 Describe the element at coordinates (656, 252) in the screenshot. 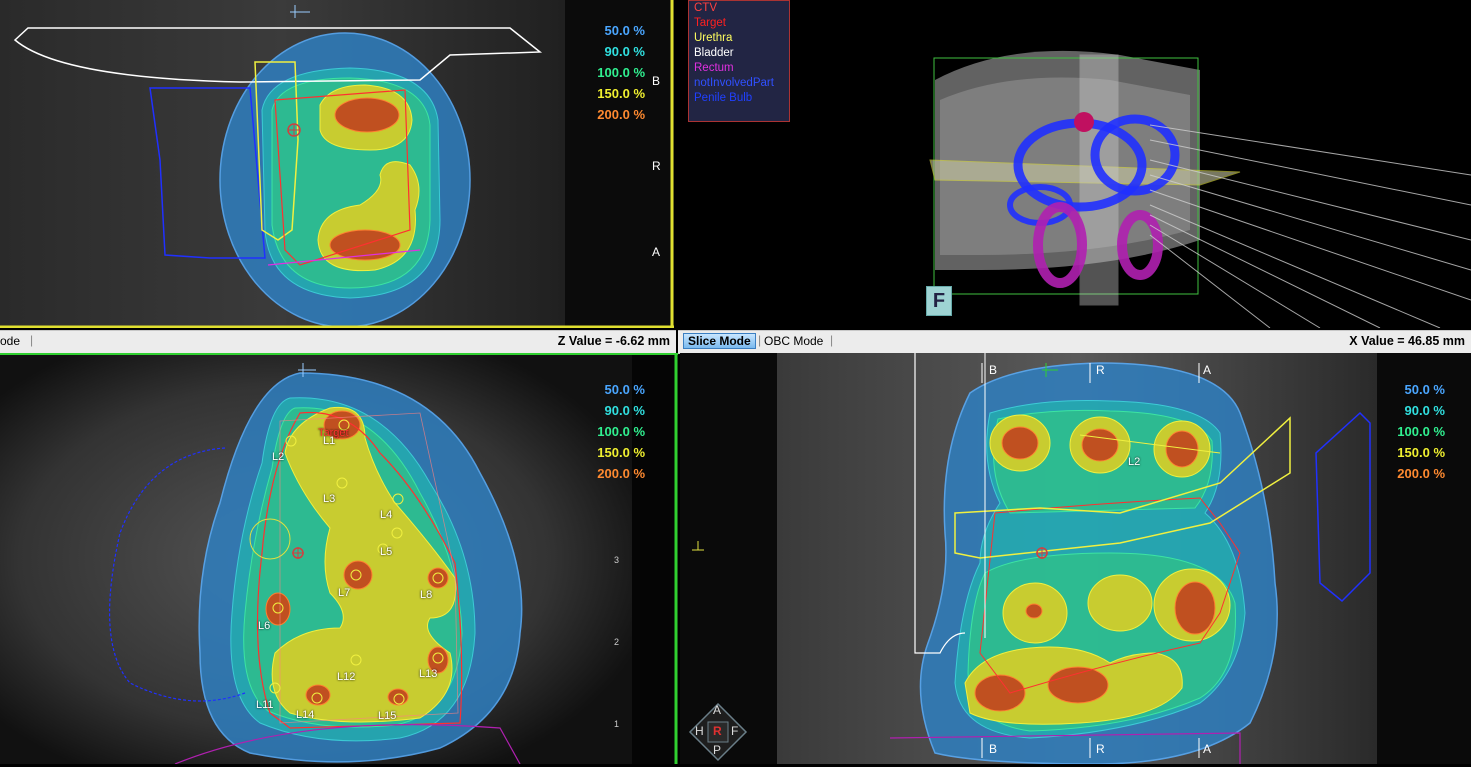

I see `orient-a-label: A` at that location.